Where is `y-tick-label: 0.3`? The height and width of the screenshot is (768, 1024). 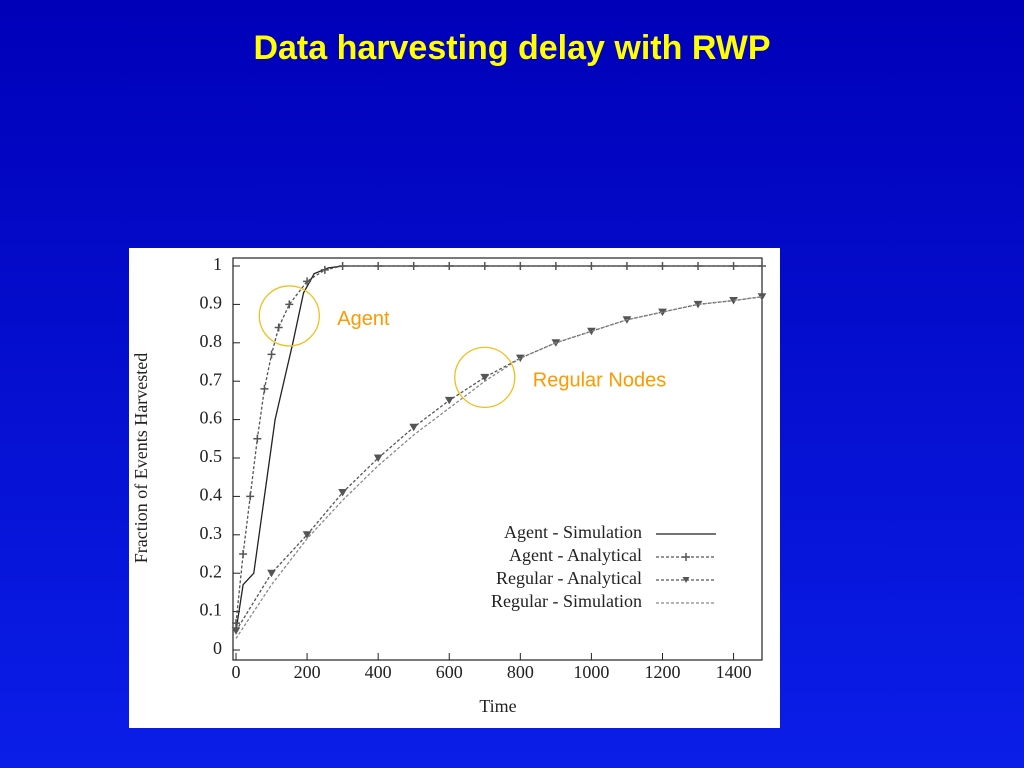
y-tick-label: 0.3 is located at coordinates (211, 533).